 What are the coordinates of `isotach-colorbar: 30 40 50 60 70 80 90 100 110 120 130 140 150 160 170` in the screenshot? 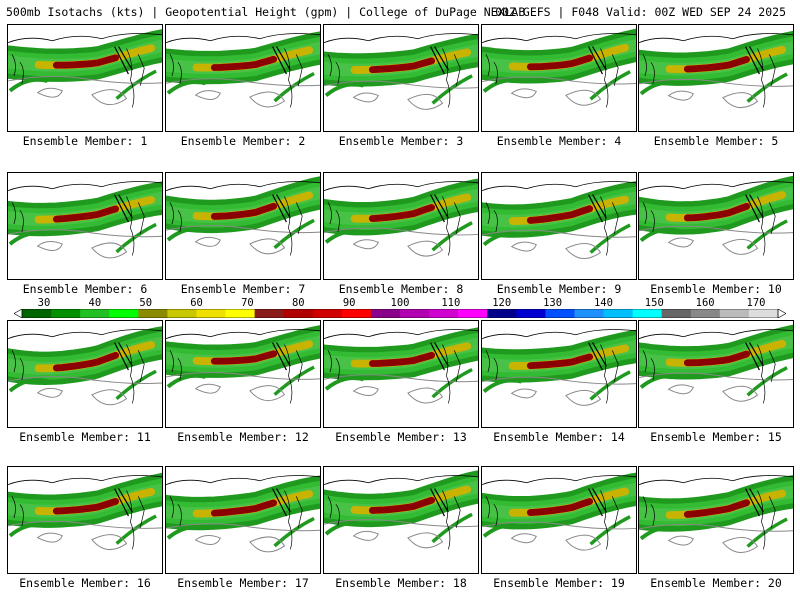 It's located at (400, 308).